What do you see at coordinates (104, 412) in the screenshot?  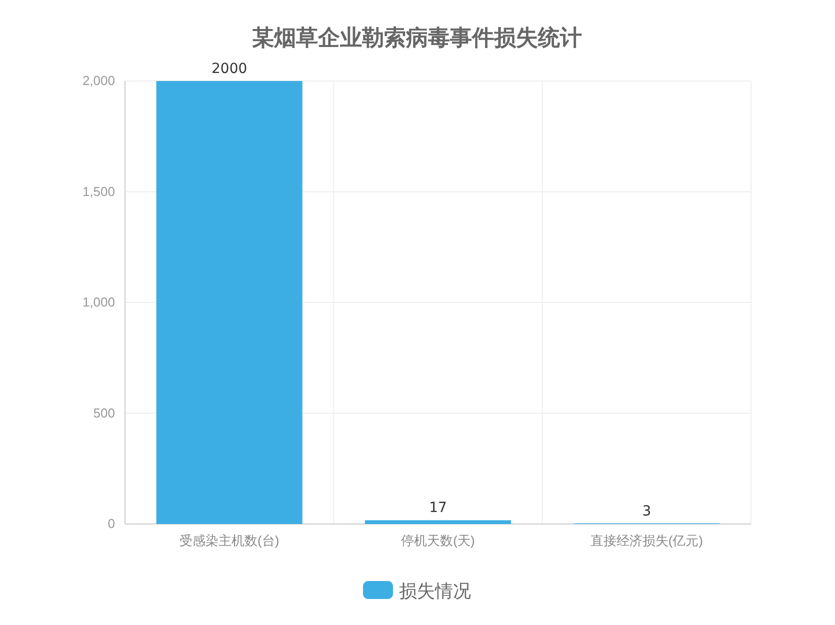 I see `y-tick-label: 500` at bounding box center [104, 412].